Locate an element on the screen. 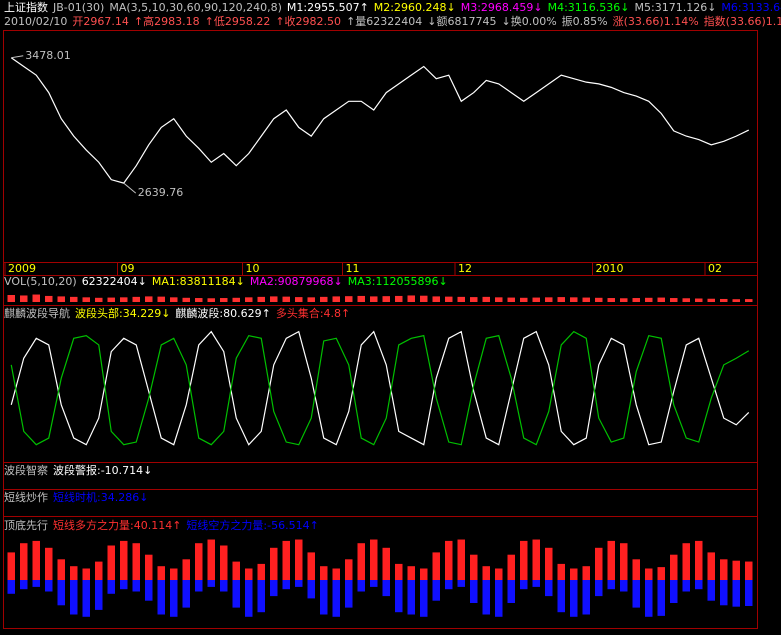 Image resolution: width=781 pixels, height=635 pixels. date-label: 2010 is located at coordinates (610, 268).